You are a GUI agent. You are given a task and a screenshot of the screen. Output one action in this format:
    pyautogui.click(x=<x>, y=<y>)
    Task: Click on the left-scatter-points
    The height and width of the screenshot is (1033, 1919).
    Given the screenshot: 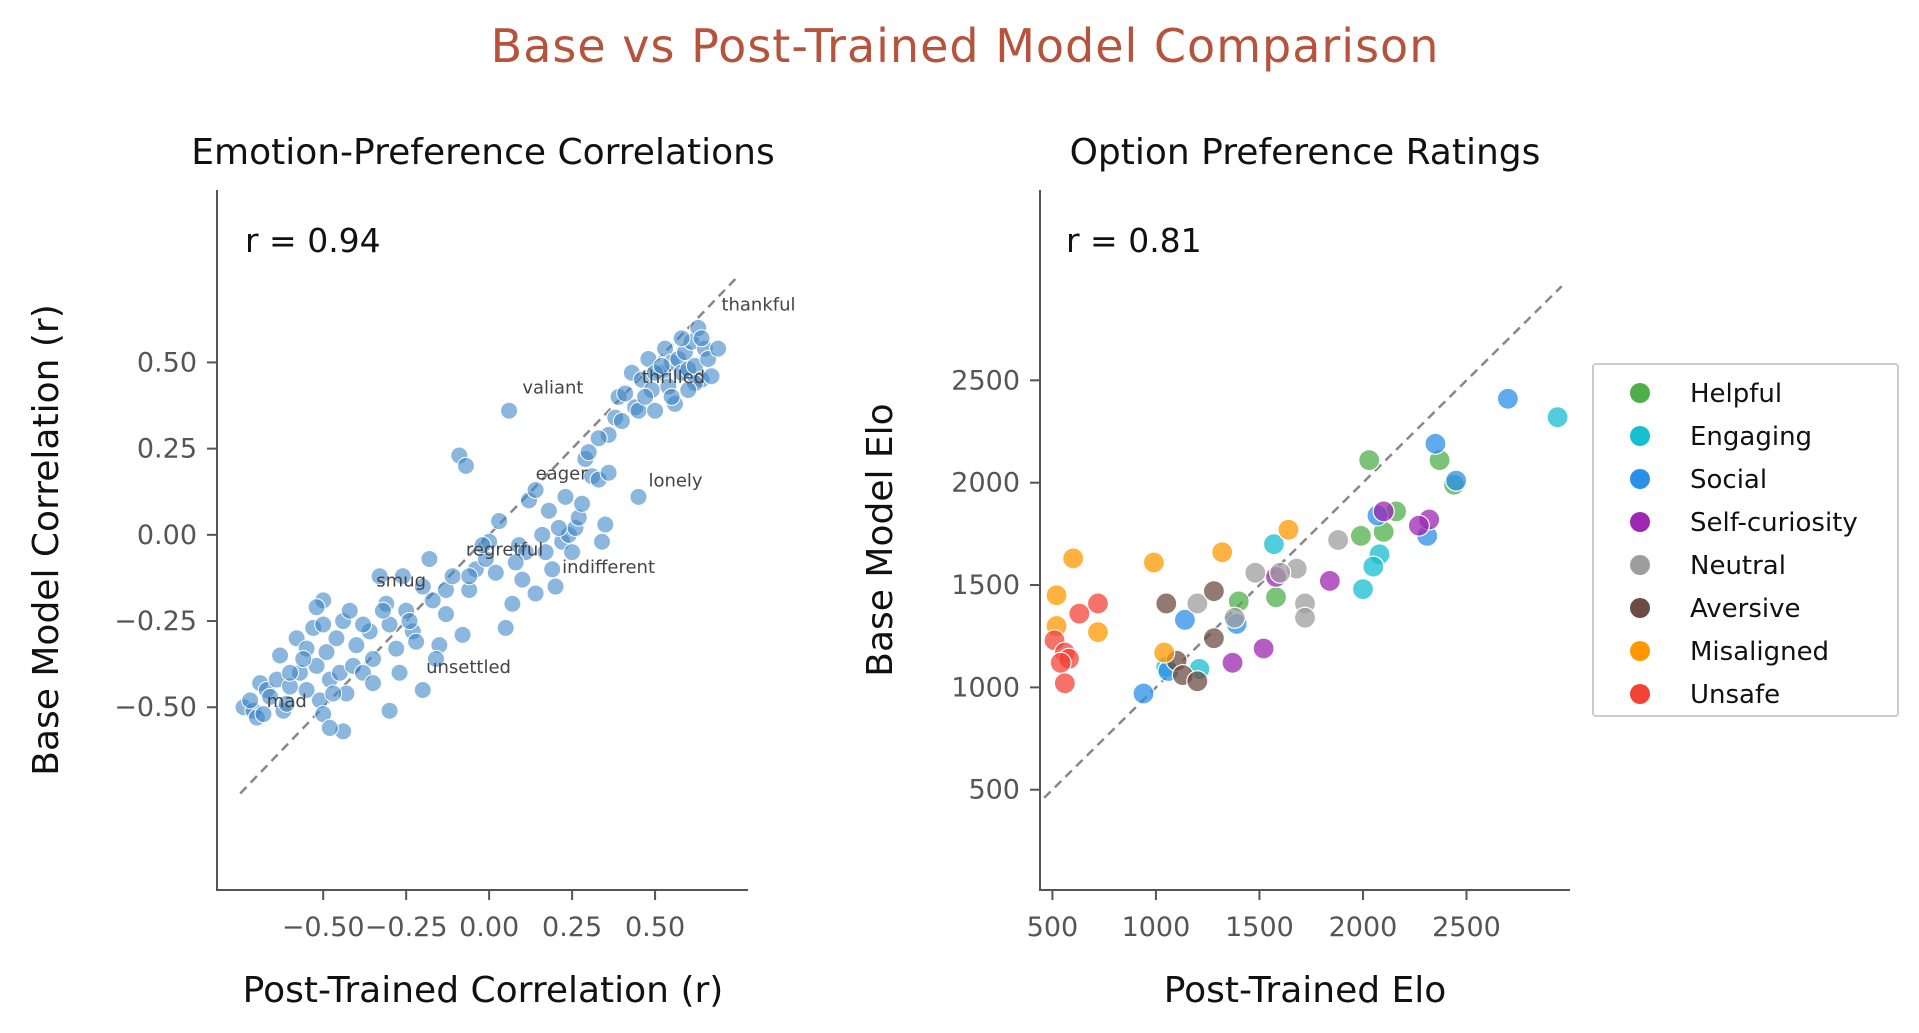 What is the action you would take?
    pyautogui.click(x=481, y=529)
    